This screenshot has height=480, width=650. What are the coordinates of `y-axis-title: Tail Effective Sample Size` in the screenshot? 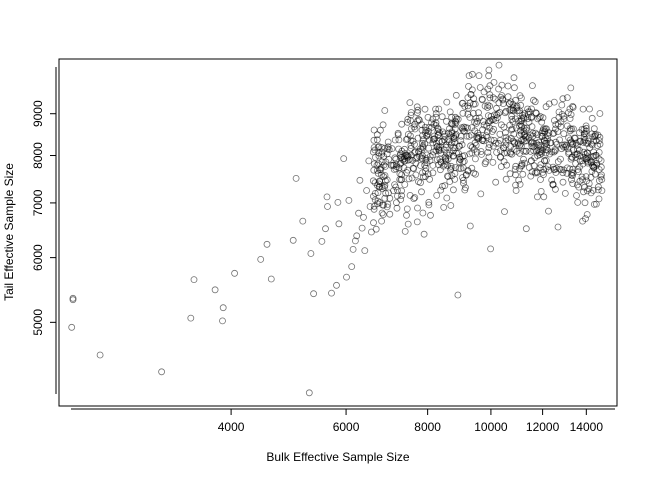 It's located at (9, 232).